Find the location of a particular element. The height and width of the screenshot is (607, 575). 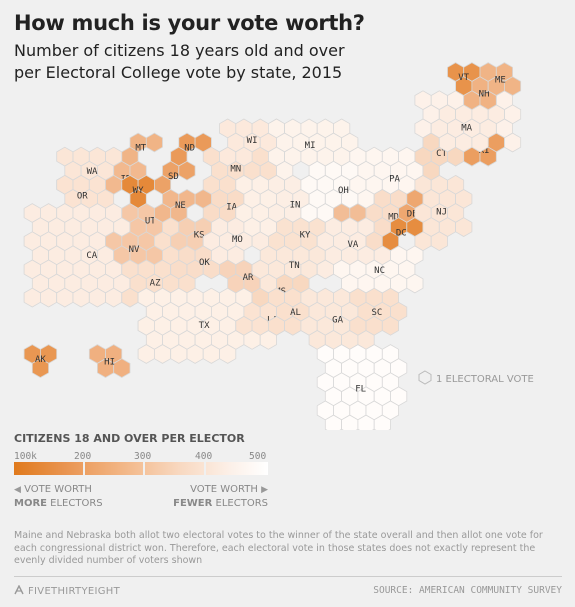

state-label: OH is located at coordinates (343, 191).